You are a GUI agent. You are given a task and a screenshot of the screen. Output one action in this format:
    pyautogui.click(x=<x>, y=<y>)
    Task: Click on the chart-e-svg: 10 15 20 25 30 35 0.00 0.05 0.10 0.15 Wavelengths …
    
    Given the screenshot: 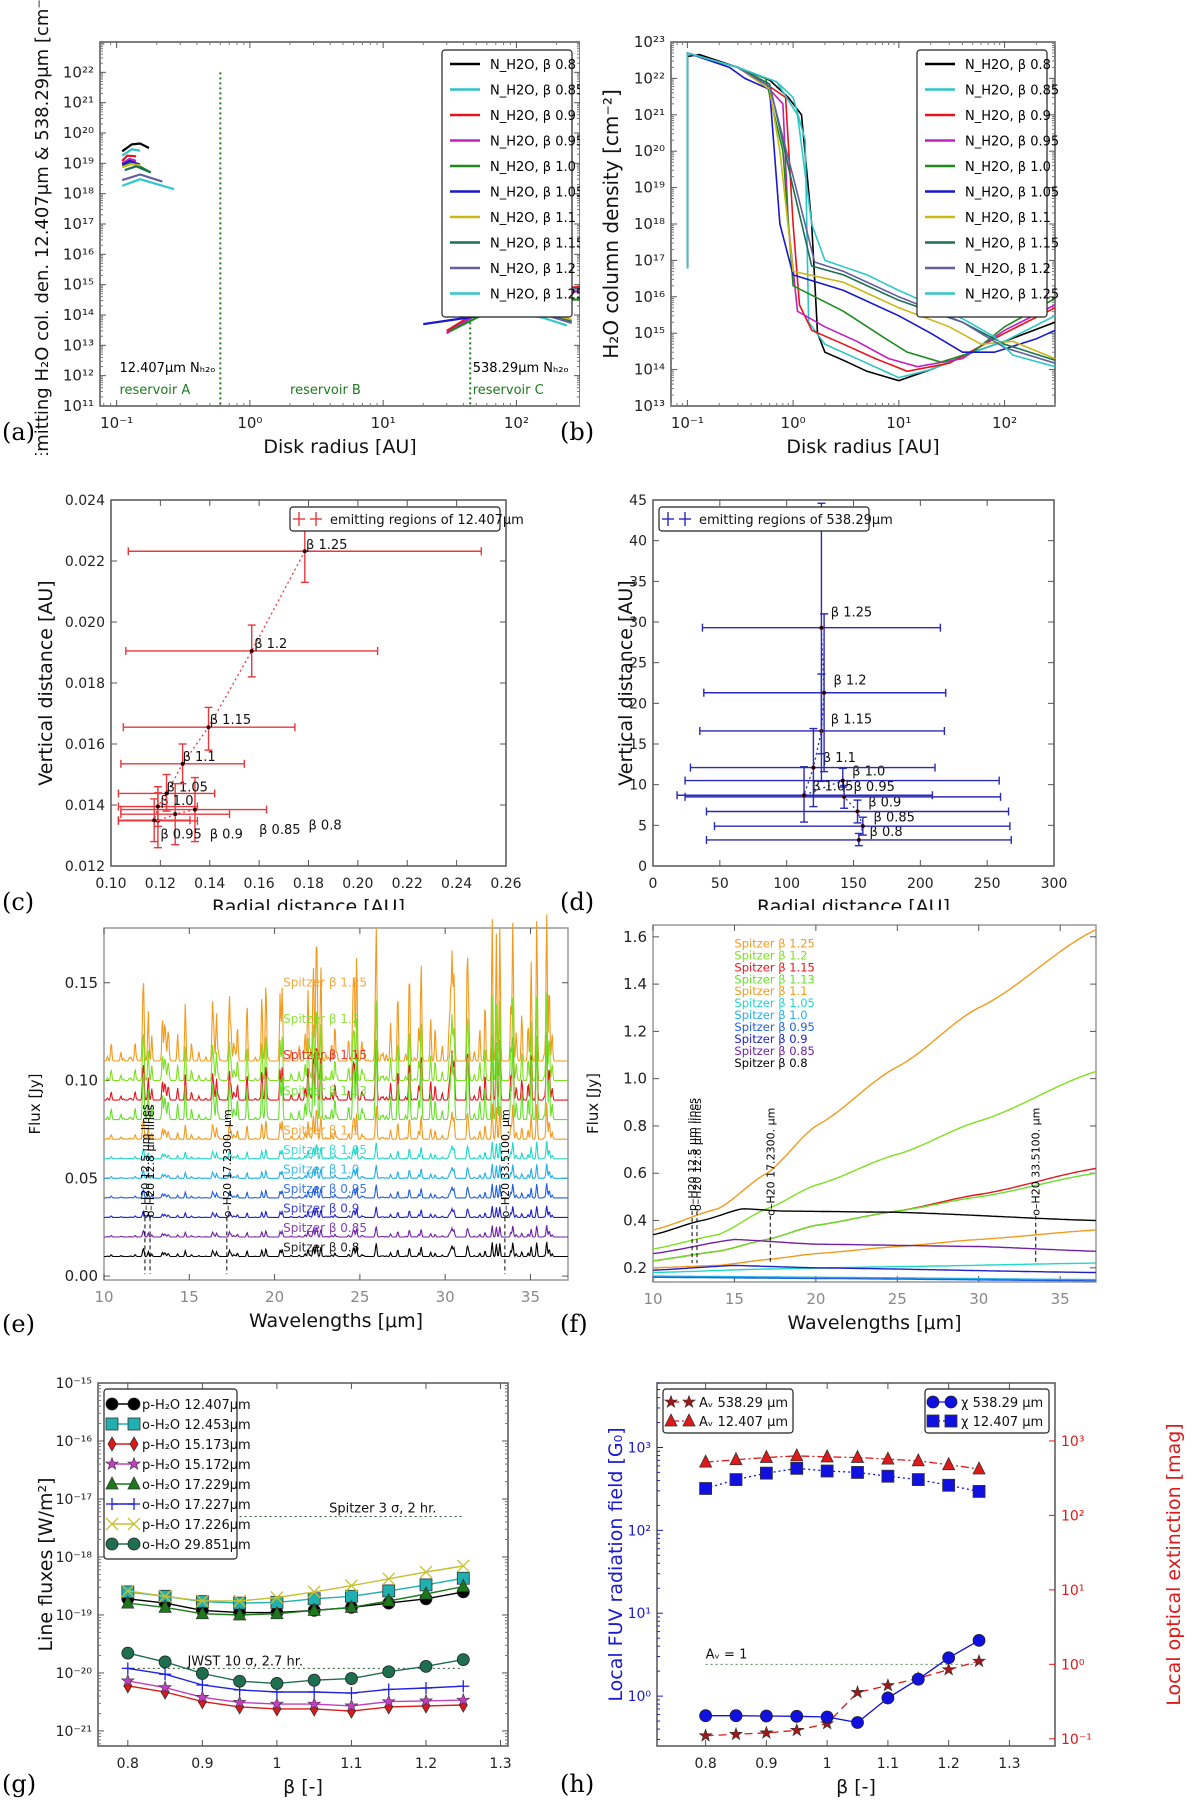 What is the action you would take?
    pyautogui.click(x=297, y=1123)
    